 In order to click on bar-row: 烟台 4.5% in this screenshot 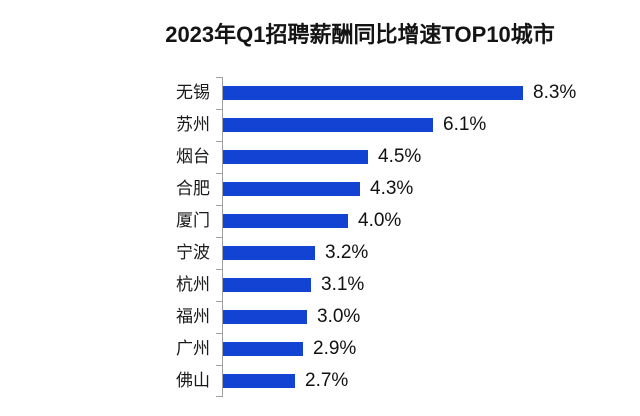, I will do `click(320, 157)`.